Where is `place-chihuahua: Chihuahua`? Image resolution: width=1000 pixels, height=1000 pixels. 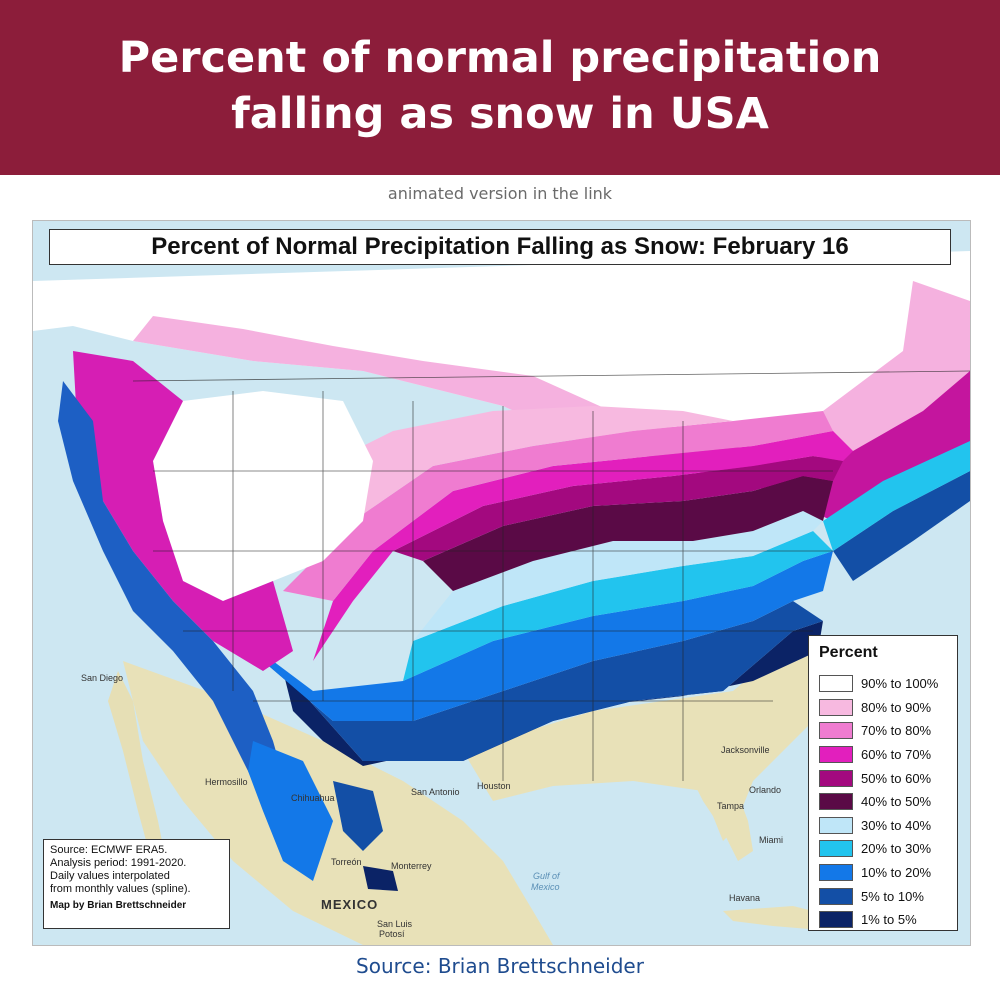
place-chihuahua: Chihuahua is located at coordinates (313, 798).